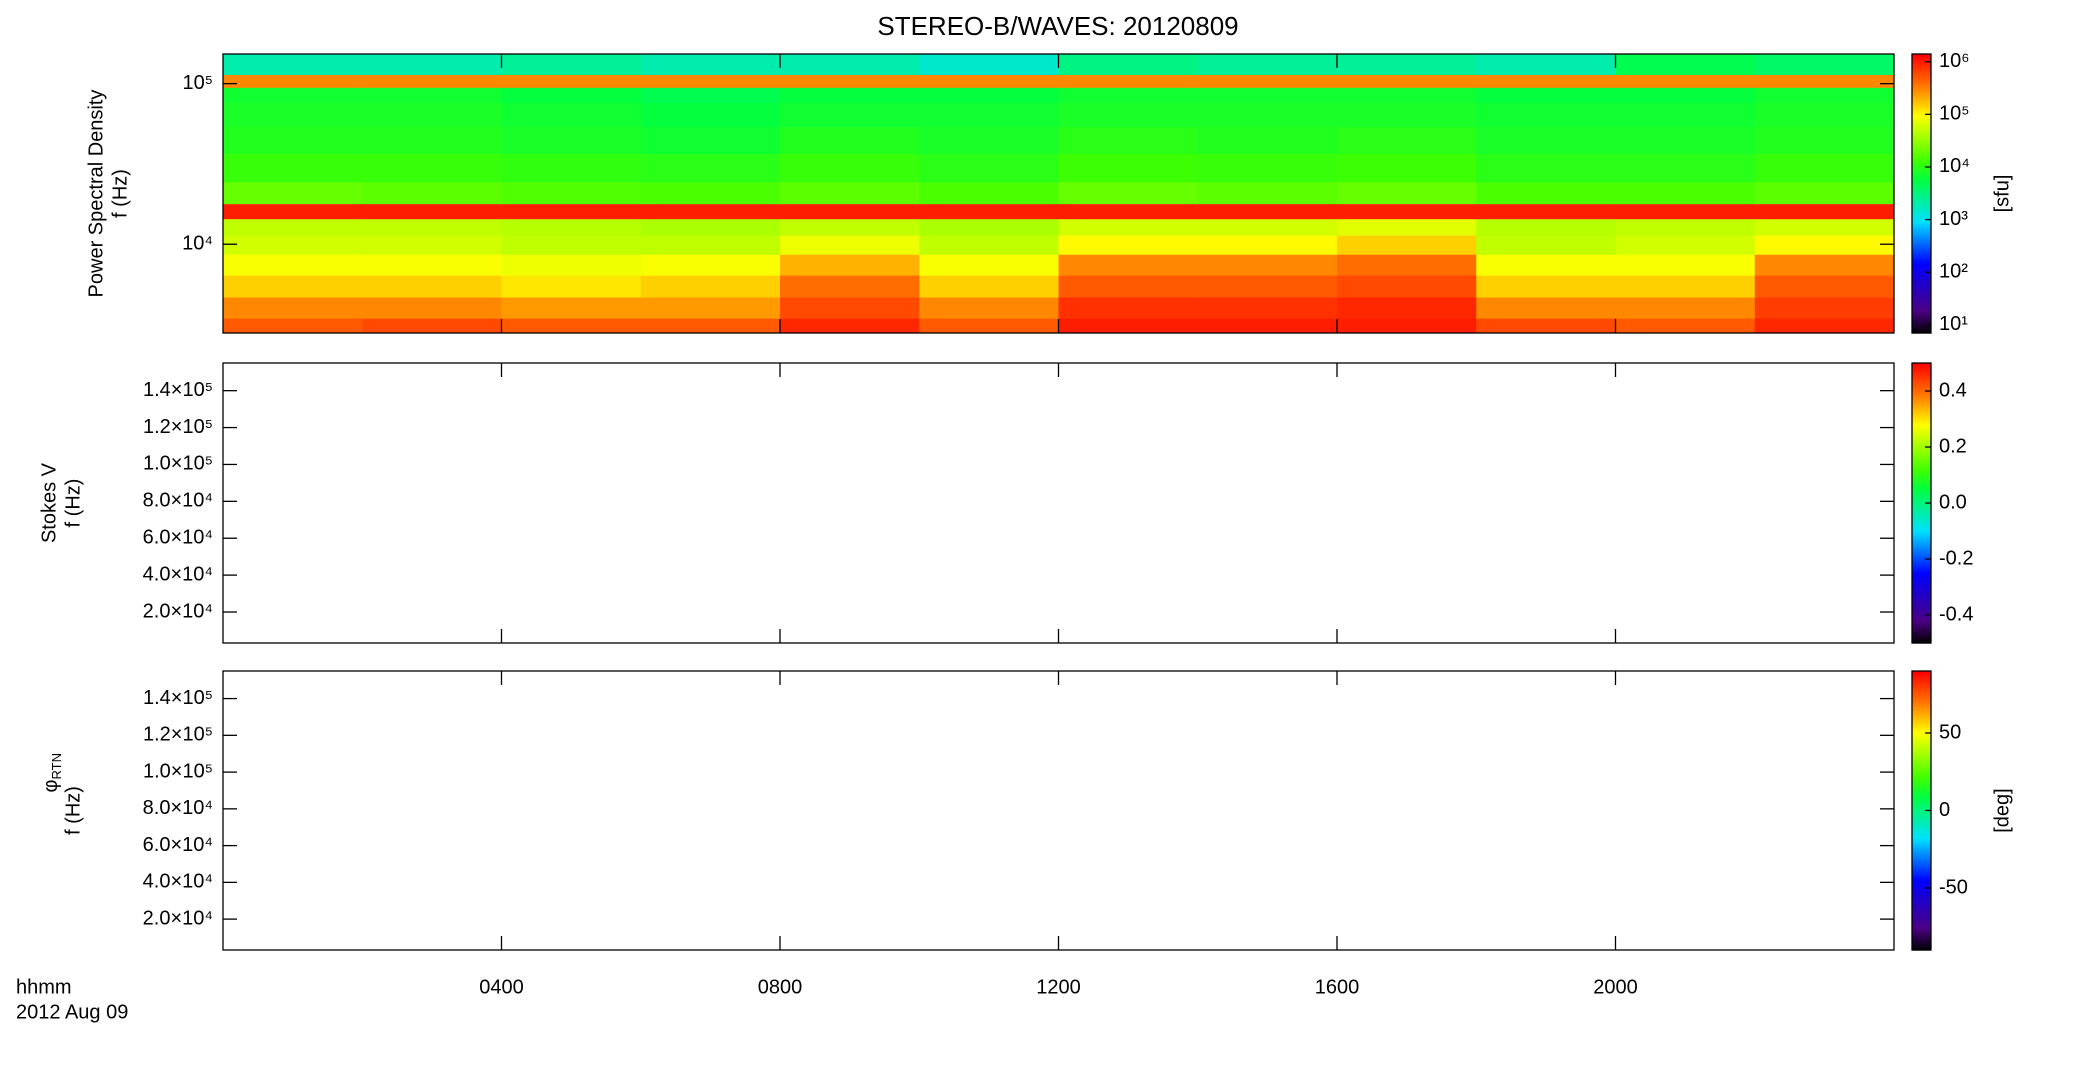  Describe the element at coordinates (178, 538) in the screenshot. I see `y-tick-label: 6.0×10⁴` at that location.